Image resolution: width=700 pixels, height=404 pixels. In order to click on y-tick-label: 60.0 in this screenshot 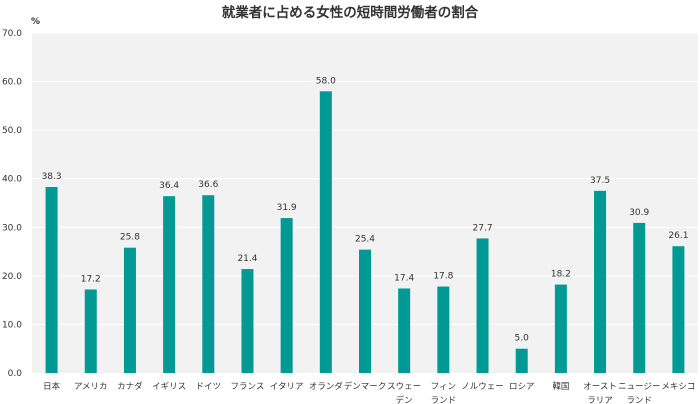, I will do `click(12, 83)`.